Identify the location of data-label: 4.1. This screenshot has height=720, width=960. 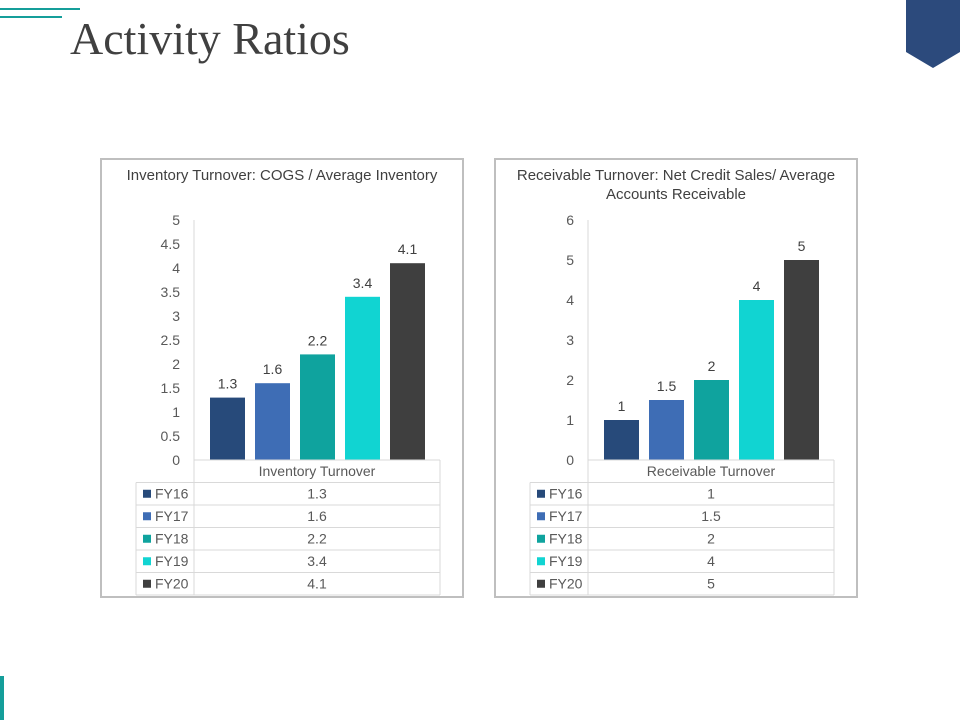
(408, 249).